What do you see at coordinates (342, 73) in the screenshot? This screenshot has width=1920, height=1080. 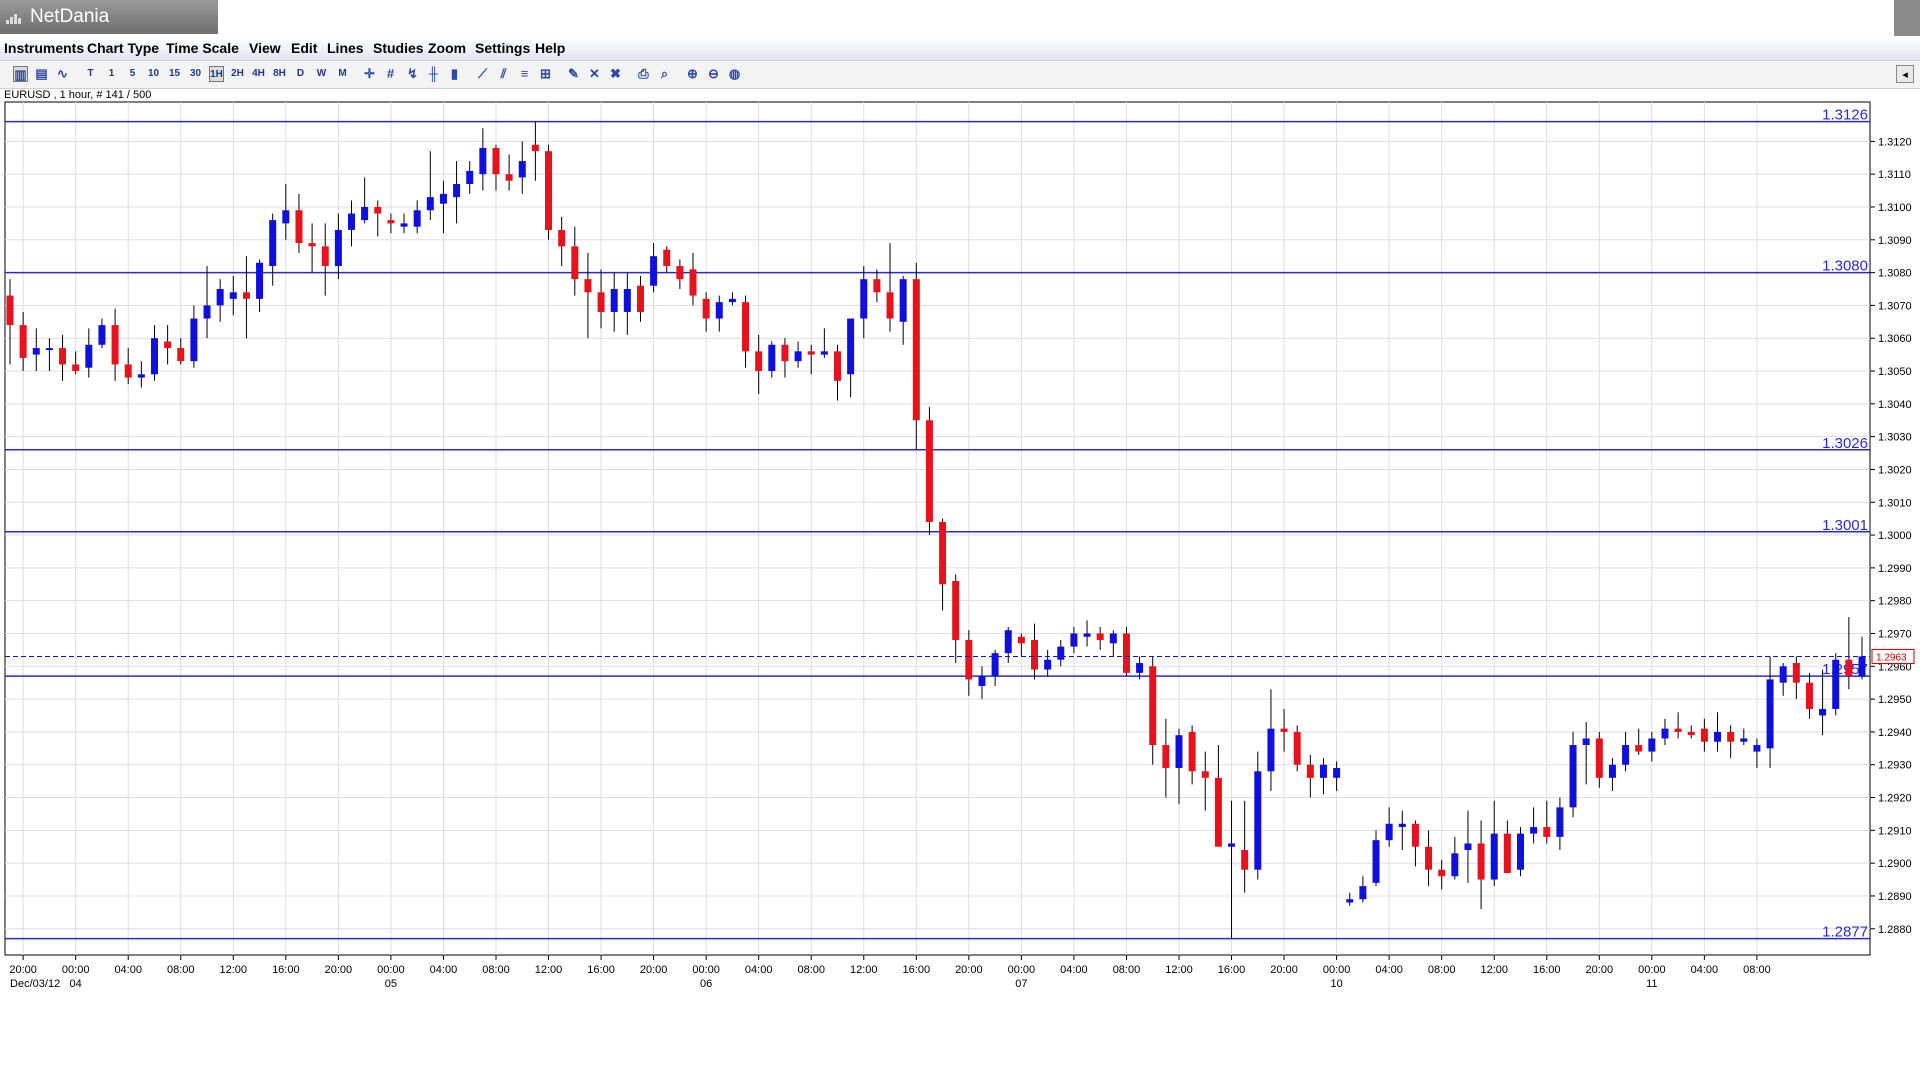 I see `timeframe-month: M` at bounding box center [342, 73].